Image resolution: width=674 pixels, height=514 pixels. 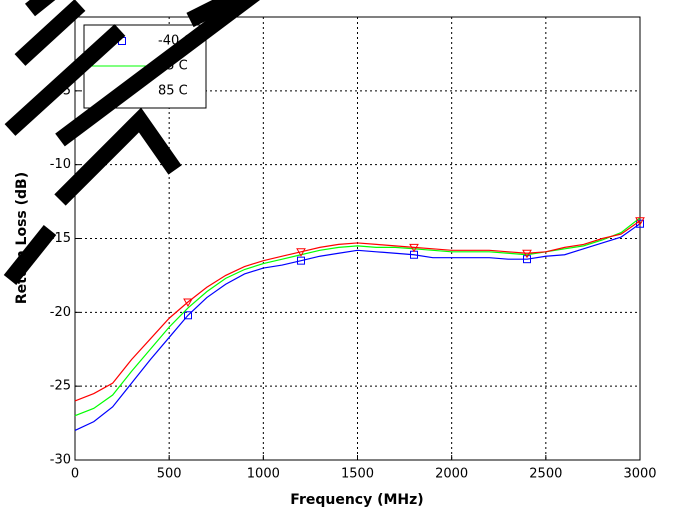 I want to click on x-tick-label: 3000, so click(x=639, y=474).